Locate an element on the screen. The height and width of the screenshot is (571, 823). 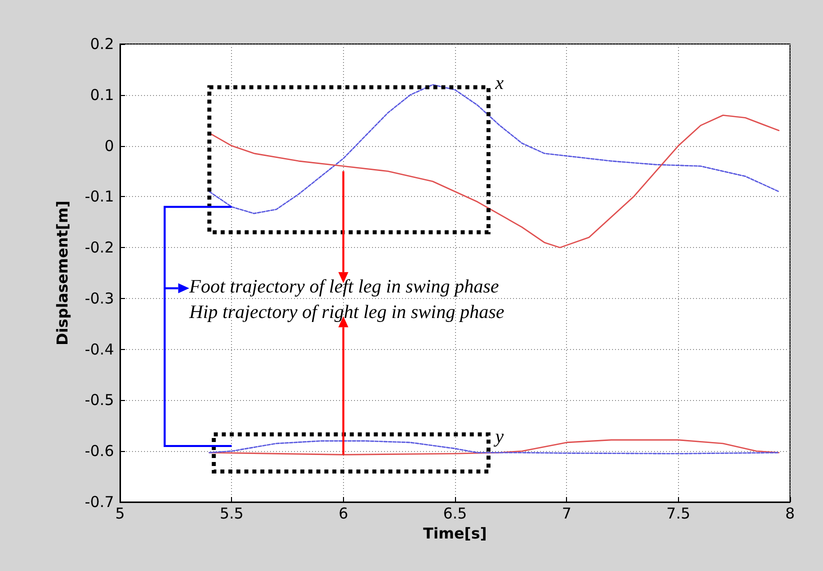
x-tick-label: 8 is located at coordinates (790, 513).